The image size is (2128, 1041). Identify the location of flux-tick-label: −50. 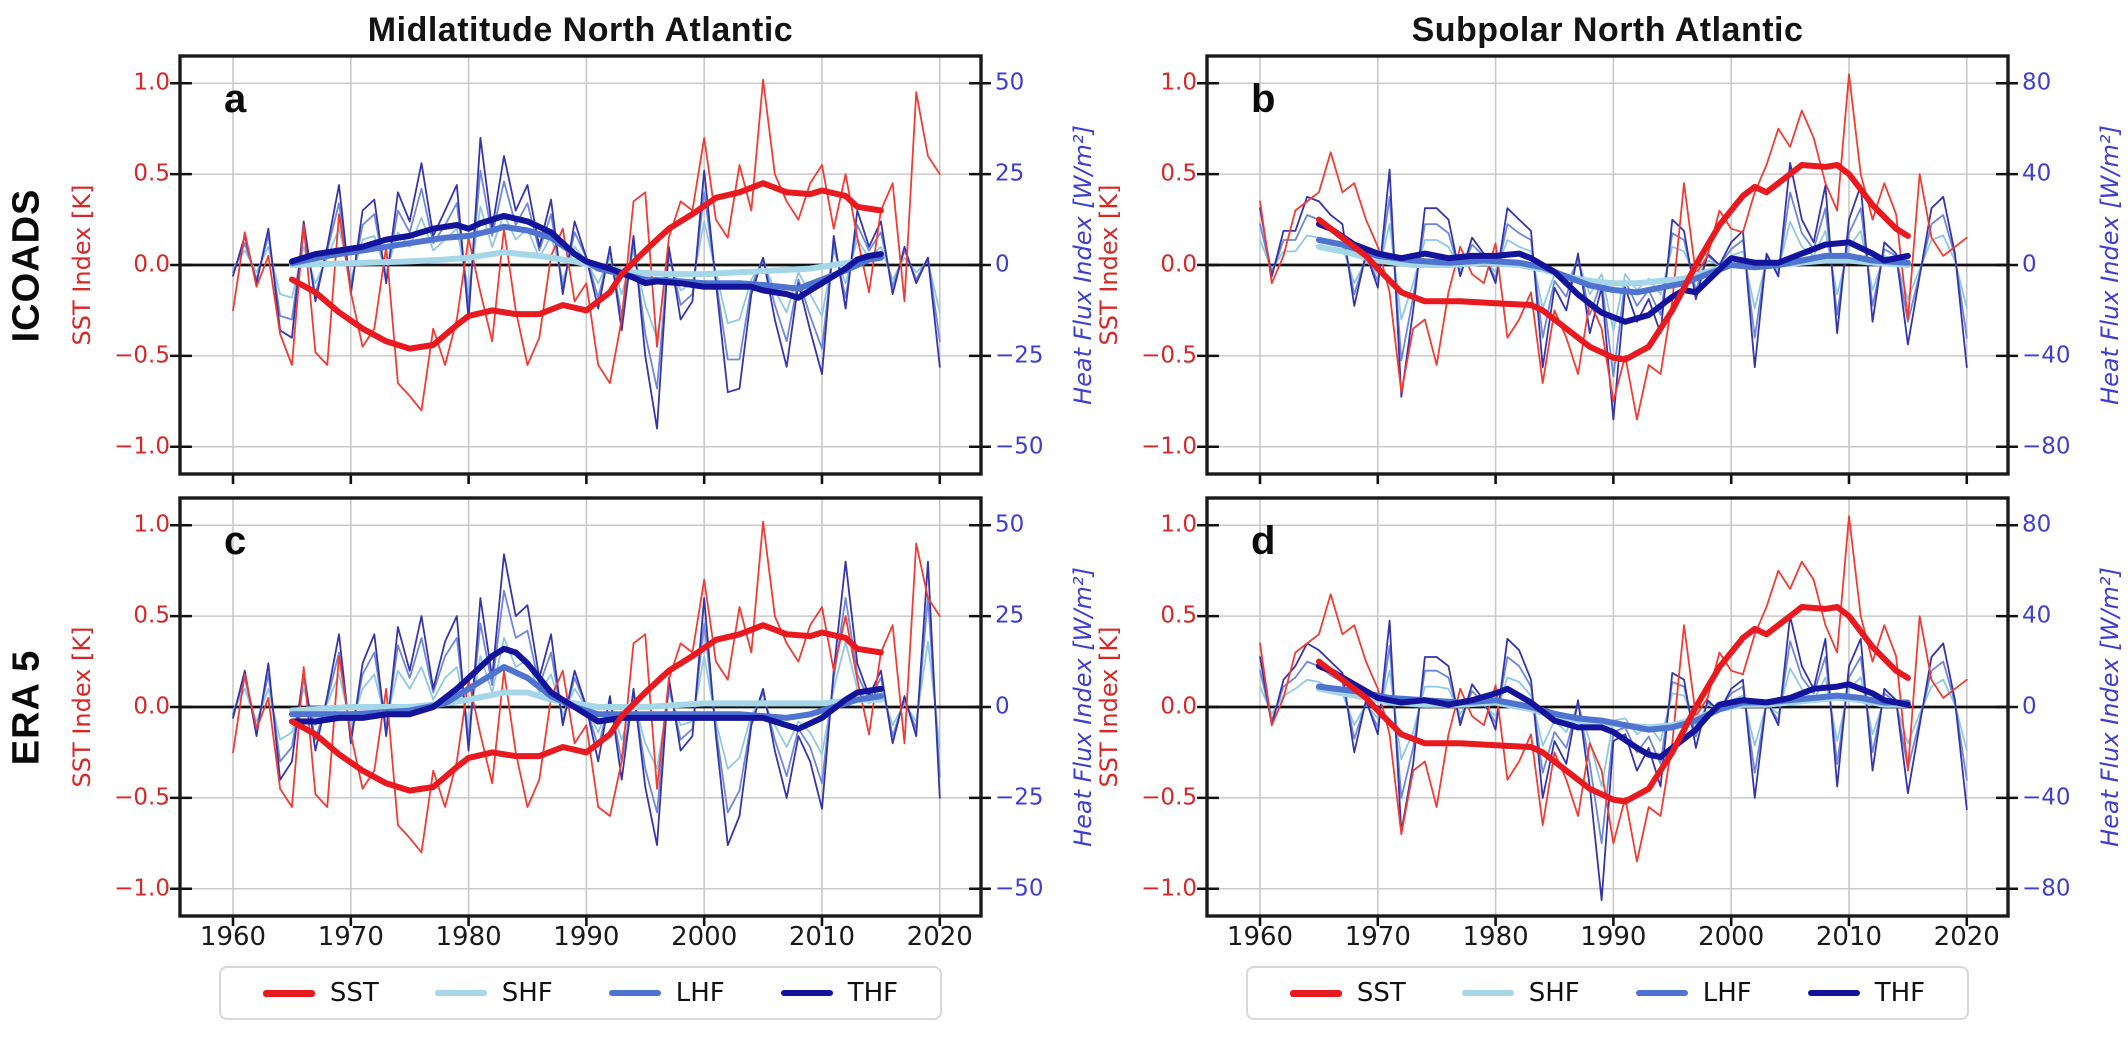
(1019, 446).